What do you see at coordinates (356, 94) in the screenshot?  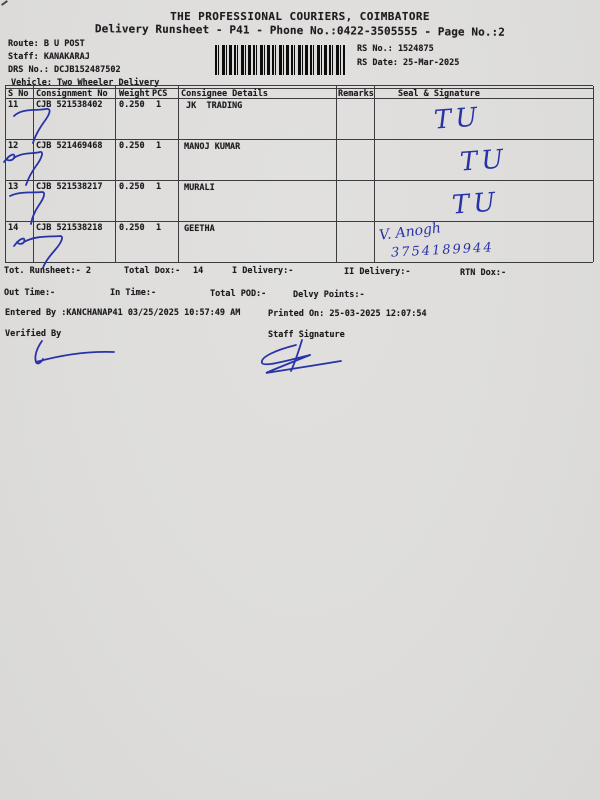 I see `col-header-remarks: Remarks` at bounding box center [356, 94].